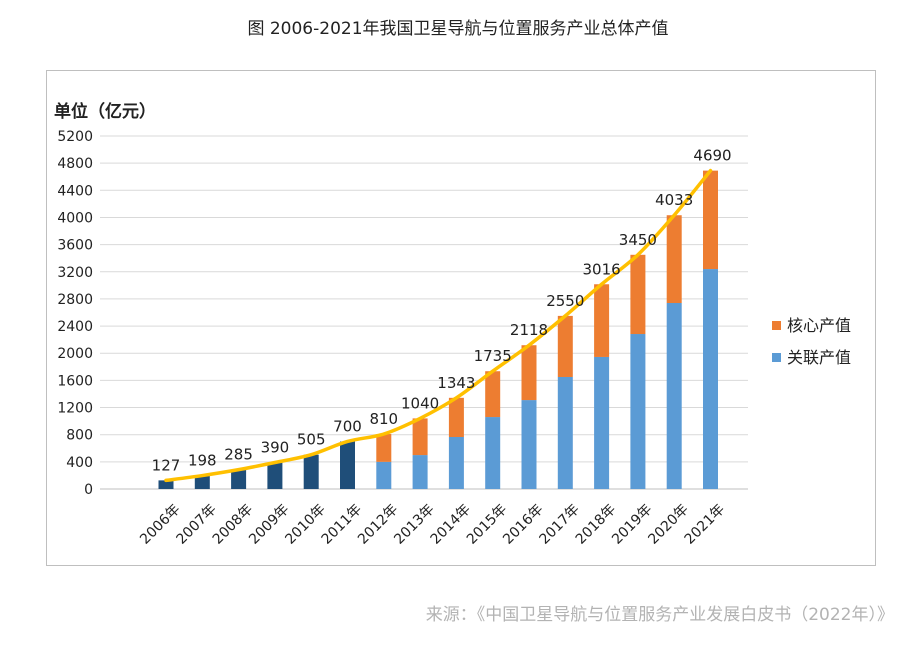 The width and height of the screenshot is (916, 645). Describe the element at coordinates (819, 357) in the screenshot. I see `legend-label: 关联产值` at that location.